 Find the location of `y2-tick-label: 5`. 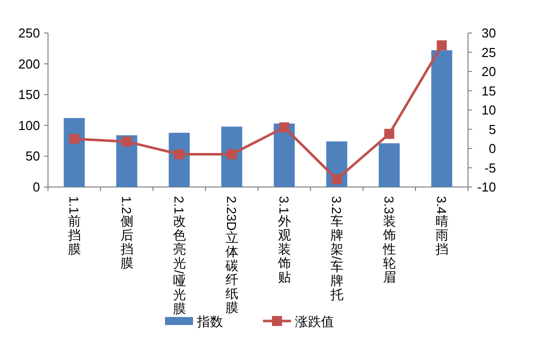

y2-tick-label: 5 is located at coordinates (492, 129).